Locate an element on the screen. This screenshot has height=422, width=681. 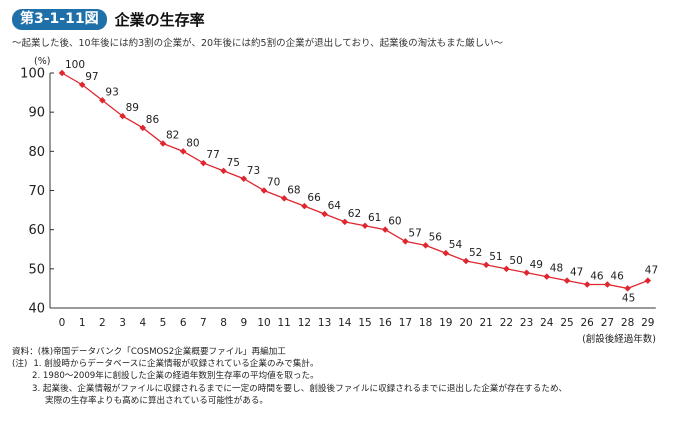
note-prefix: (注) is located at coordinates (20, 364).